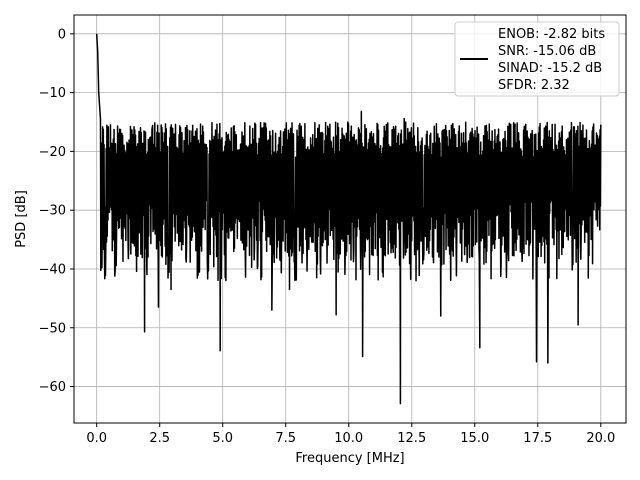 This screenshot has height=480, width=640. What do you see at coordinates (52, 269) in the screenshot?
I see `y-tick-label: −40` at bounding box center [52, 269].